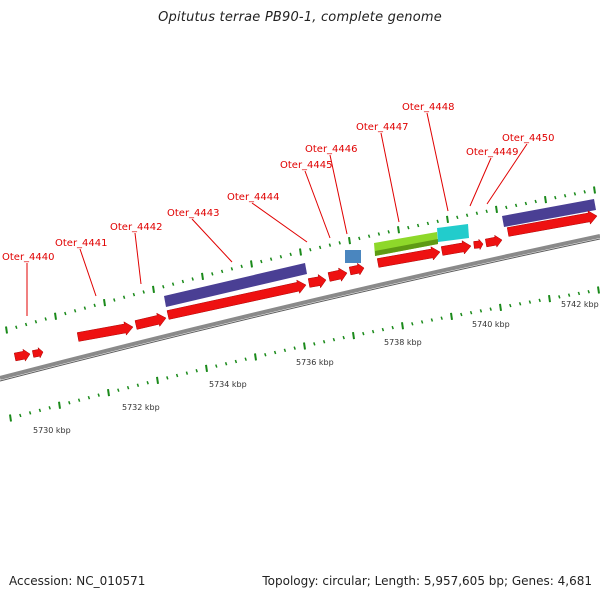 This screenshot has width=600, height=600. I want to click on gene-label: Oter_4443, so click(193, 213).